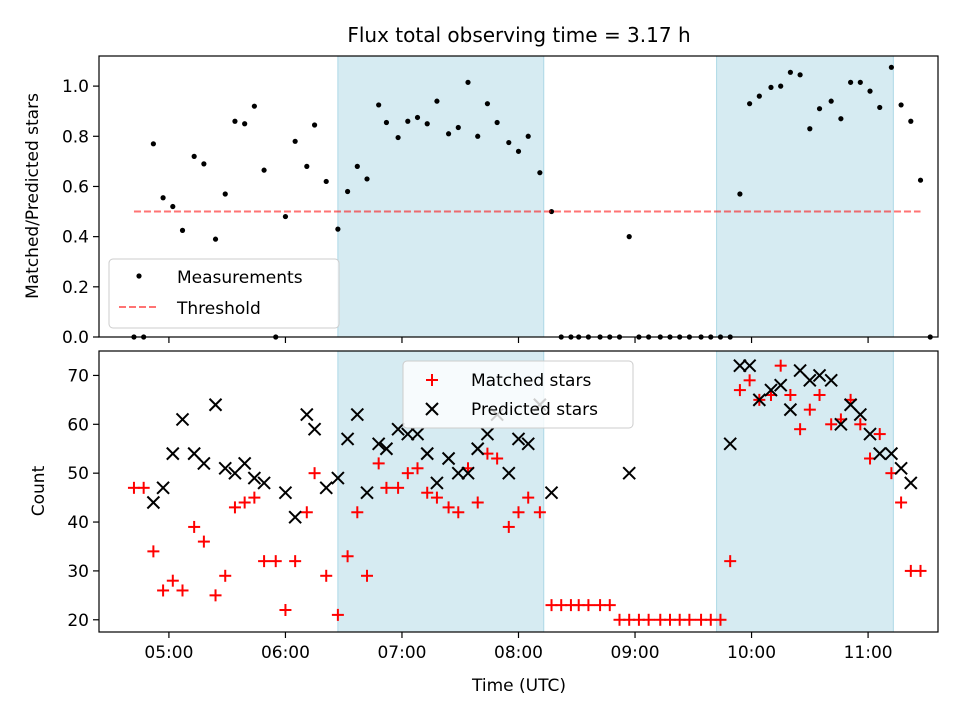 The height and width of the screenshot is (720, 960). Describe the element at coordinates (868, 653) in the screenshot. I see `x-tick-label: 11:00` at that location.